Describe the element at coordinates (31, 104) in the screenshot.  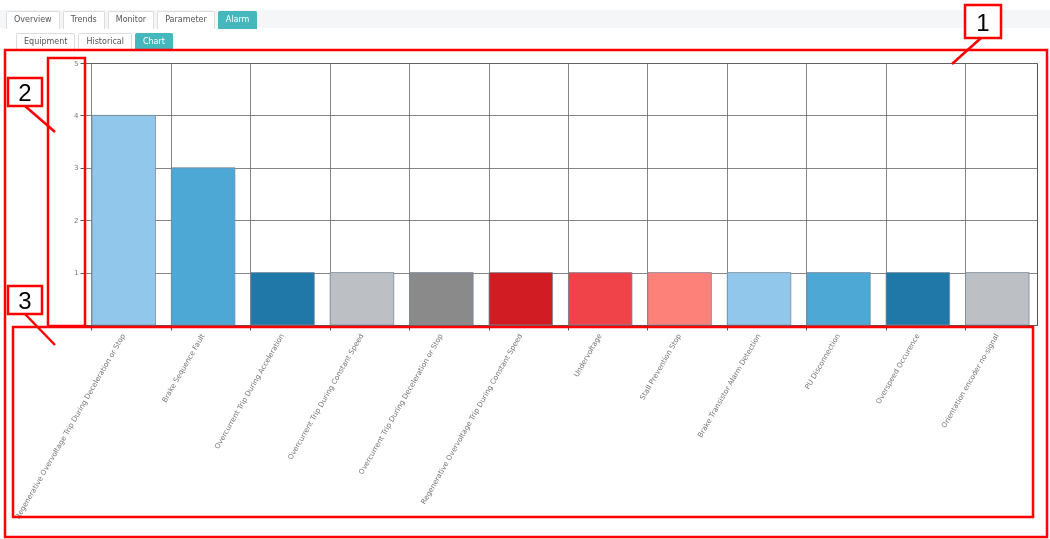
I see `callout-label: 2` at that location.